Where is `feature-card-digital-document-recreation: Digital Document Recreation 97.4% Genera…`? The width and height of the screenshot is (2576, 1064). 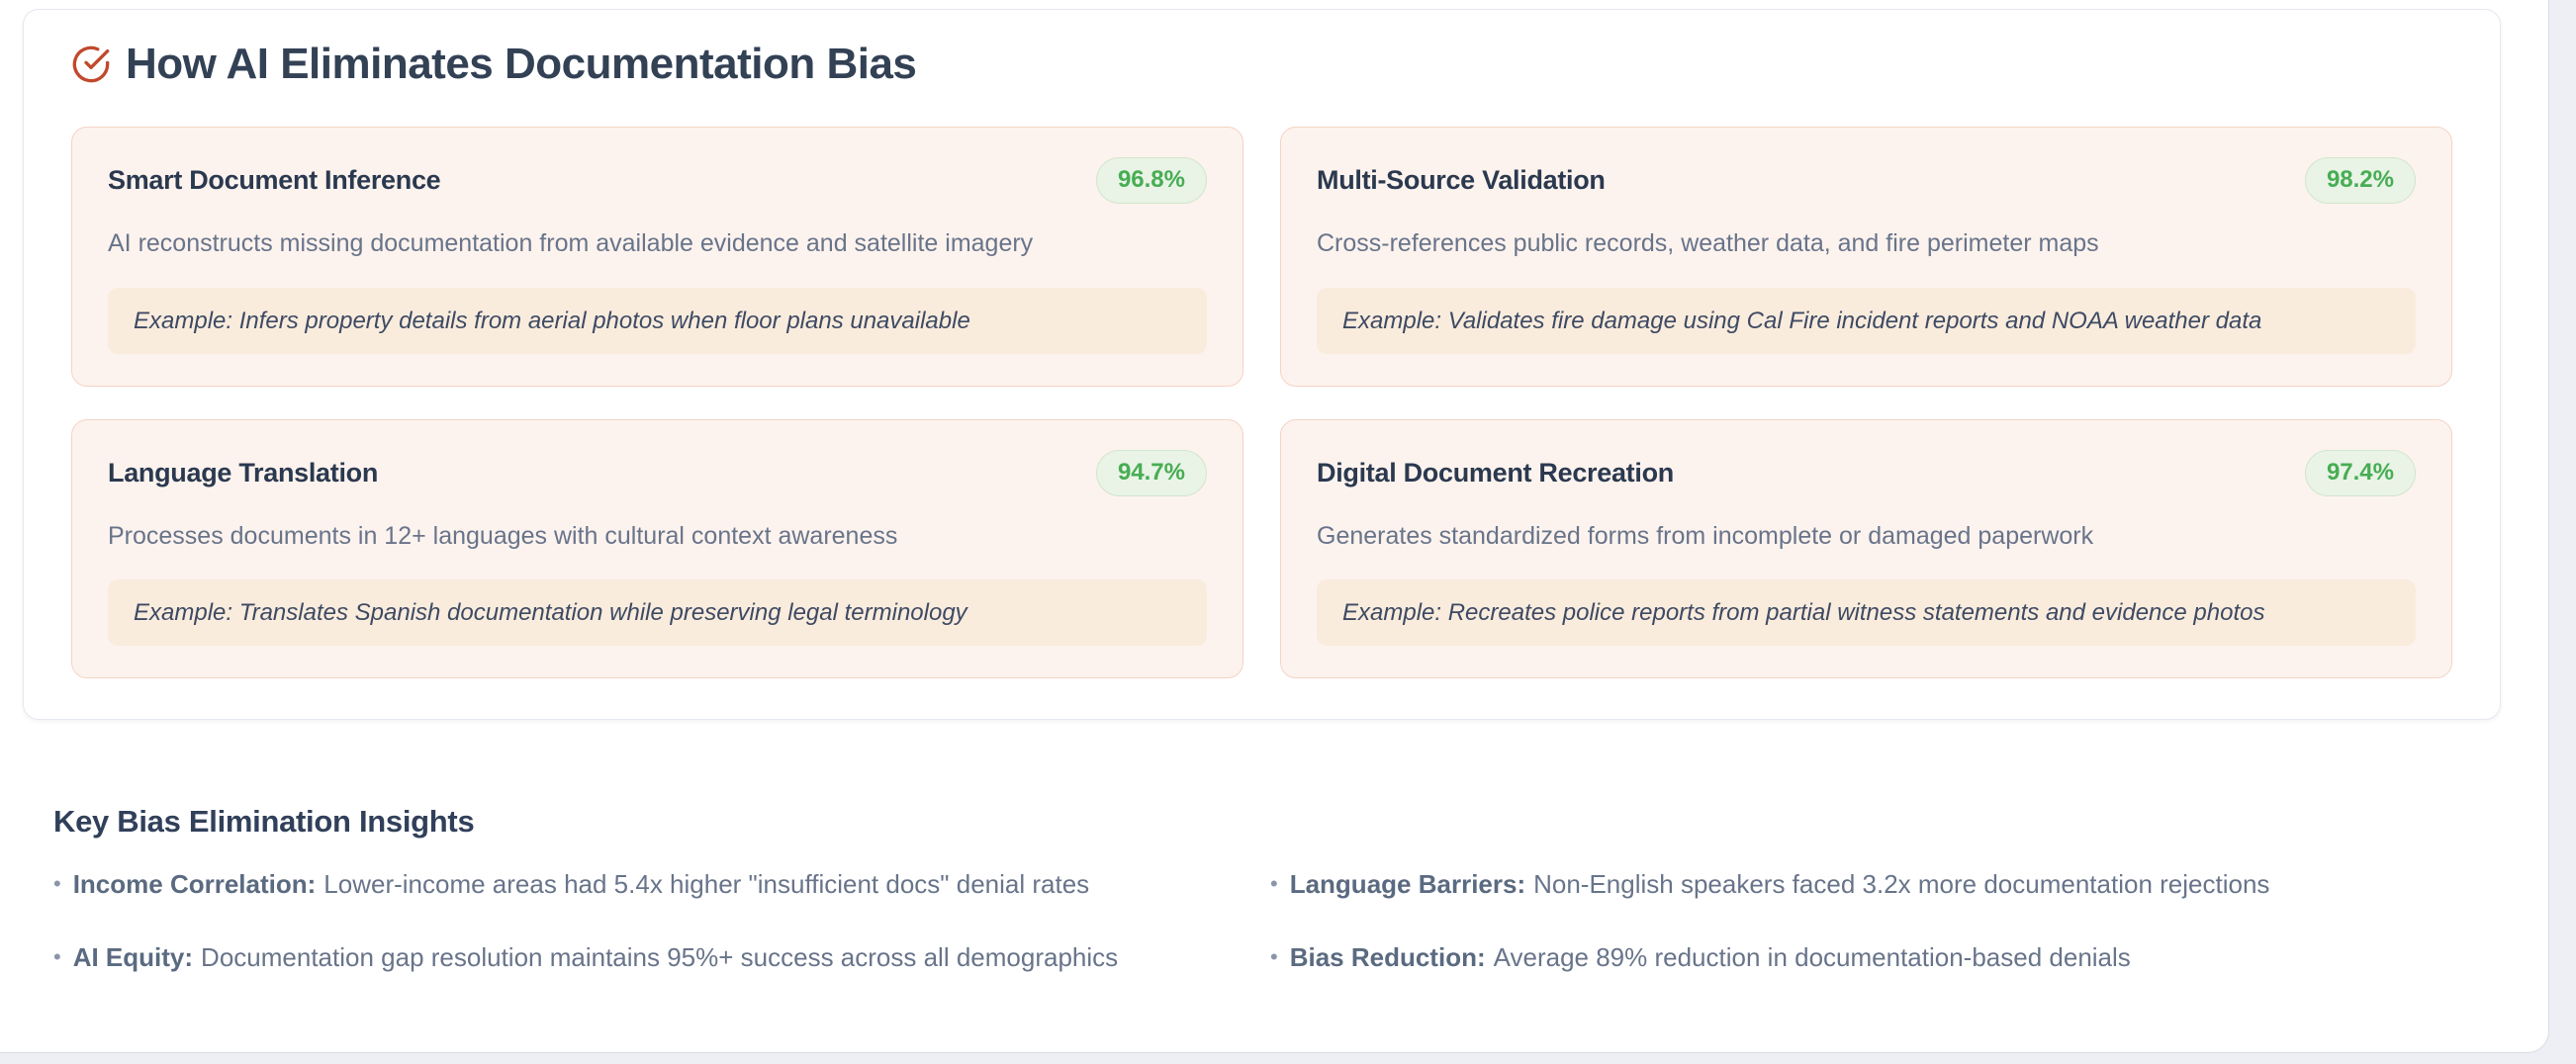
feature-card-digital-document-recreation: Digital Document Recreation 97.4% Genera… is located at coordinates (1866, 548).